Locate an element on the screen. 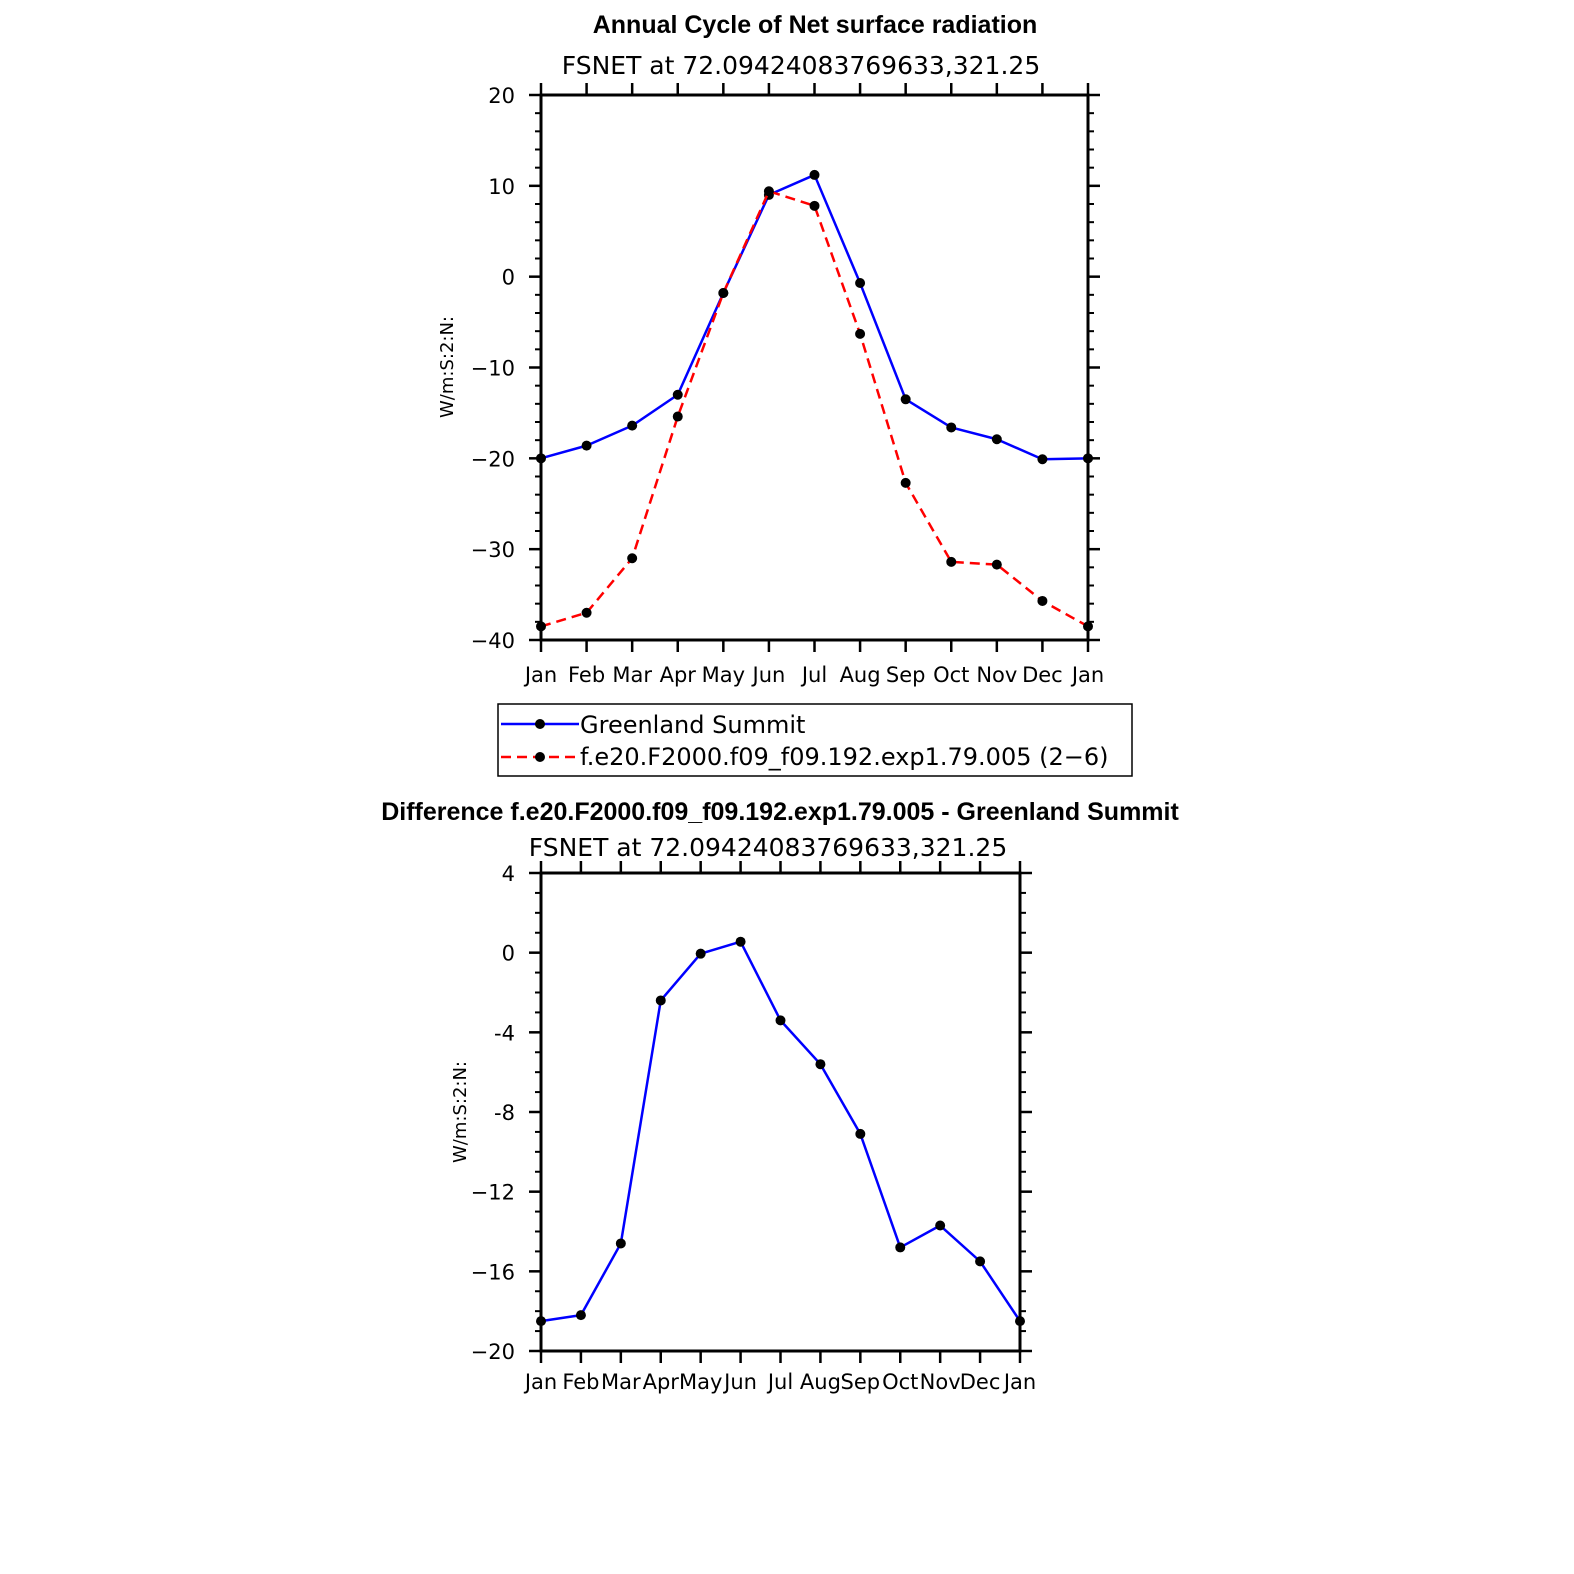 This screenshot has width=1574, height=1574. chart1-xtick-label: Sep is located at coordinates (906, 675).